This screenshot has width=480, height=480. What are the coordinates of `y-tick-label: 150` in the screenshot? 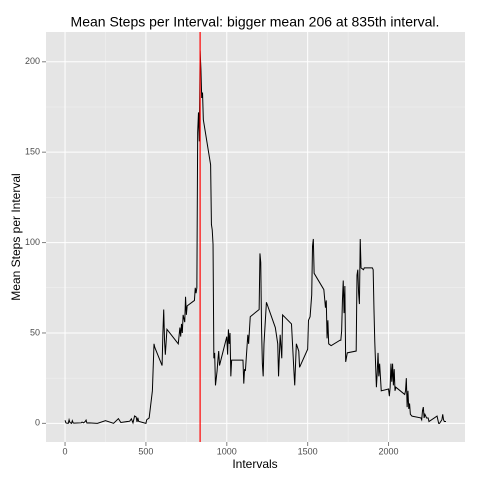 It's located at (32, 152).